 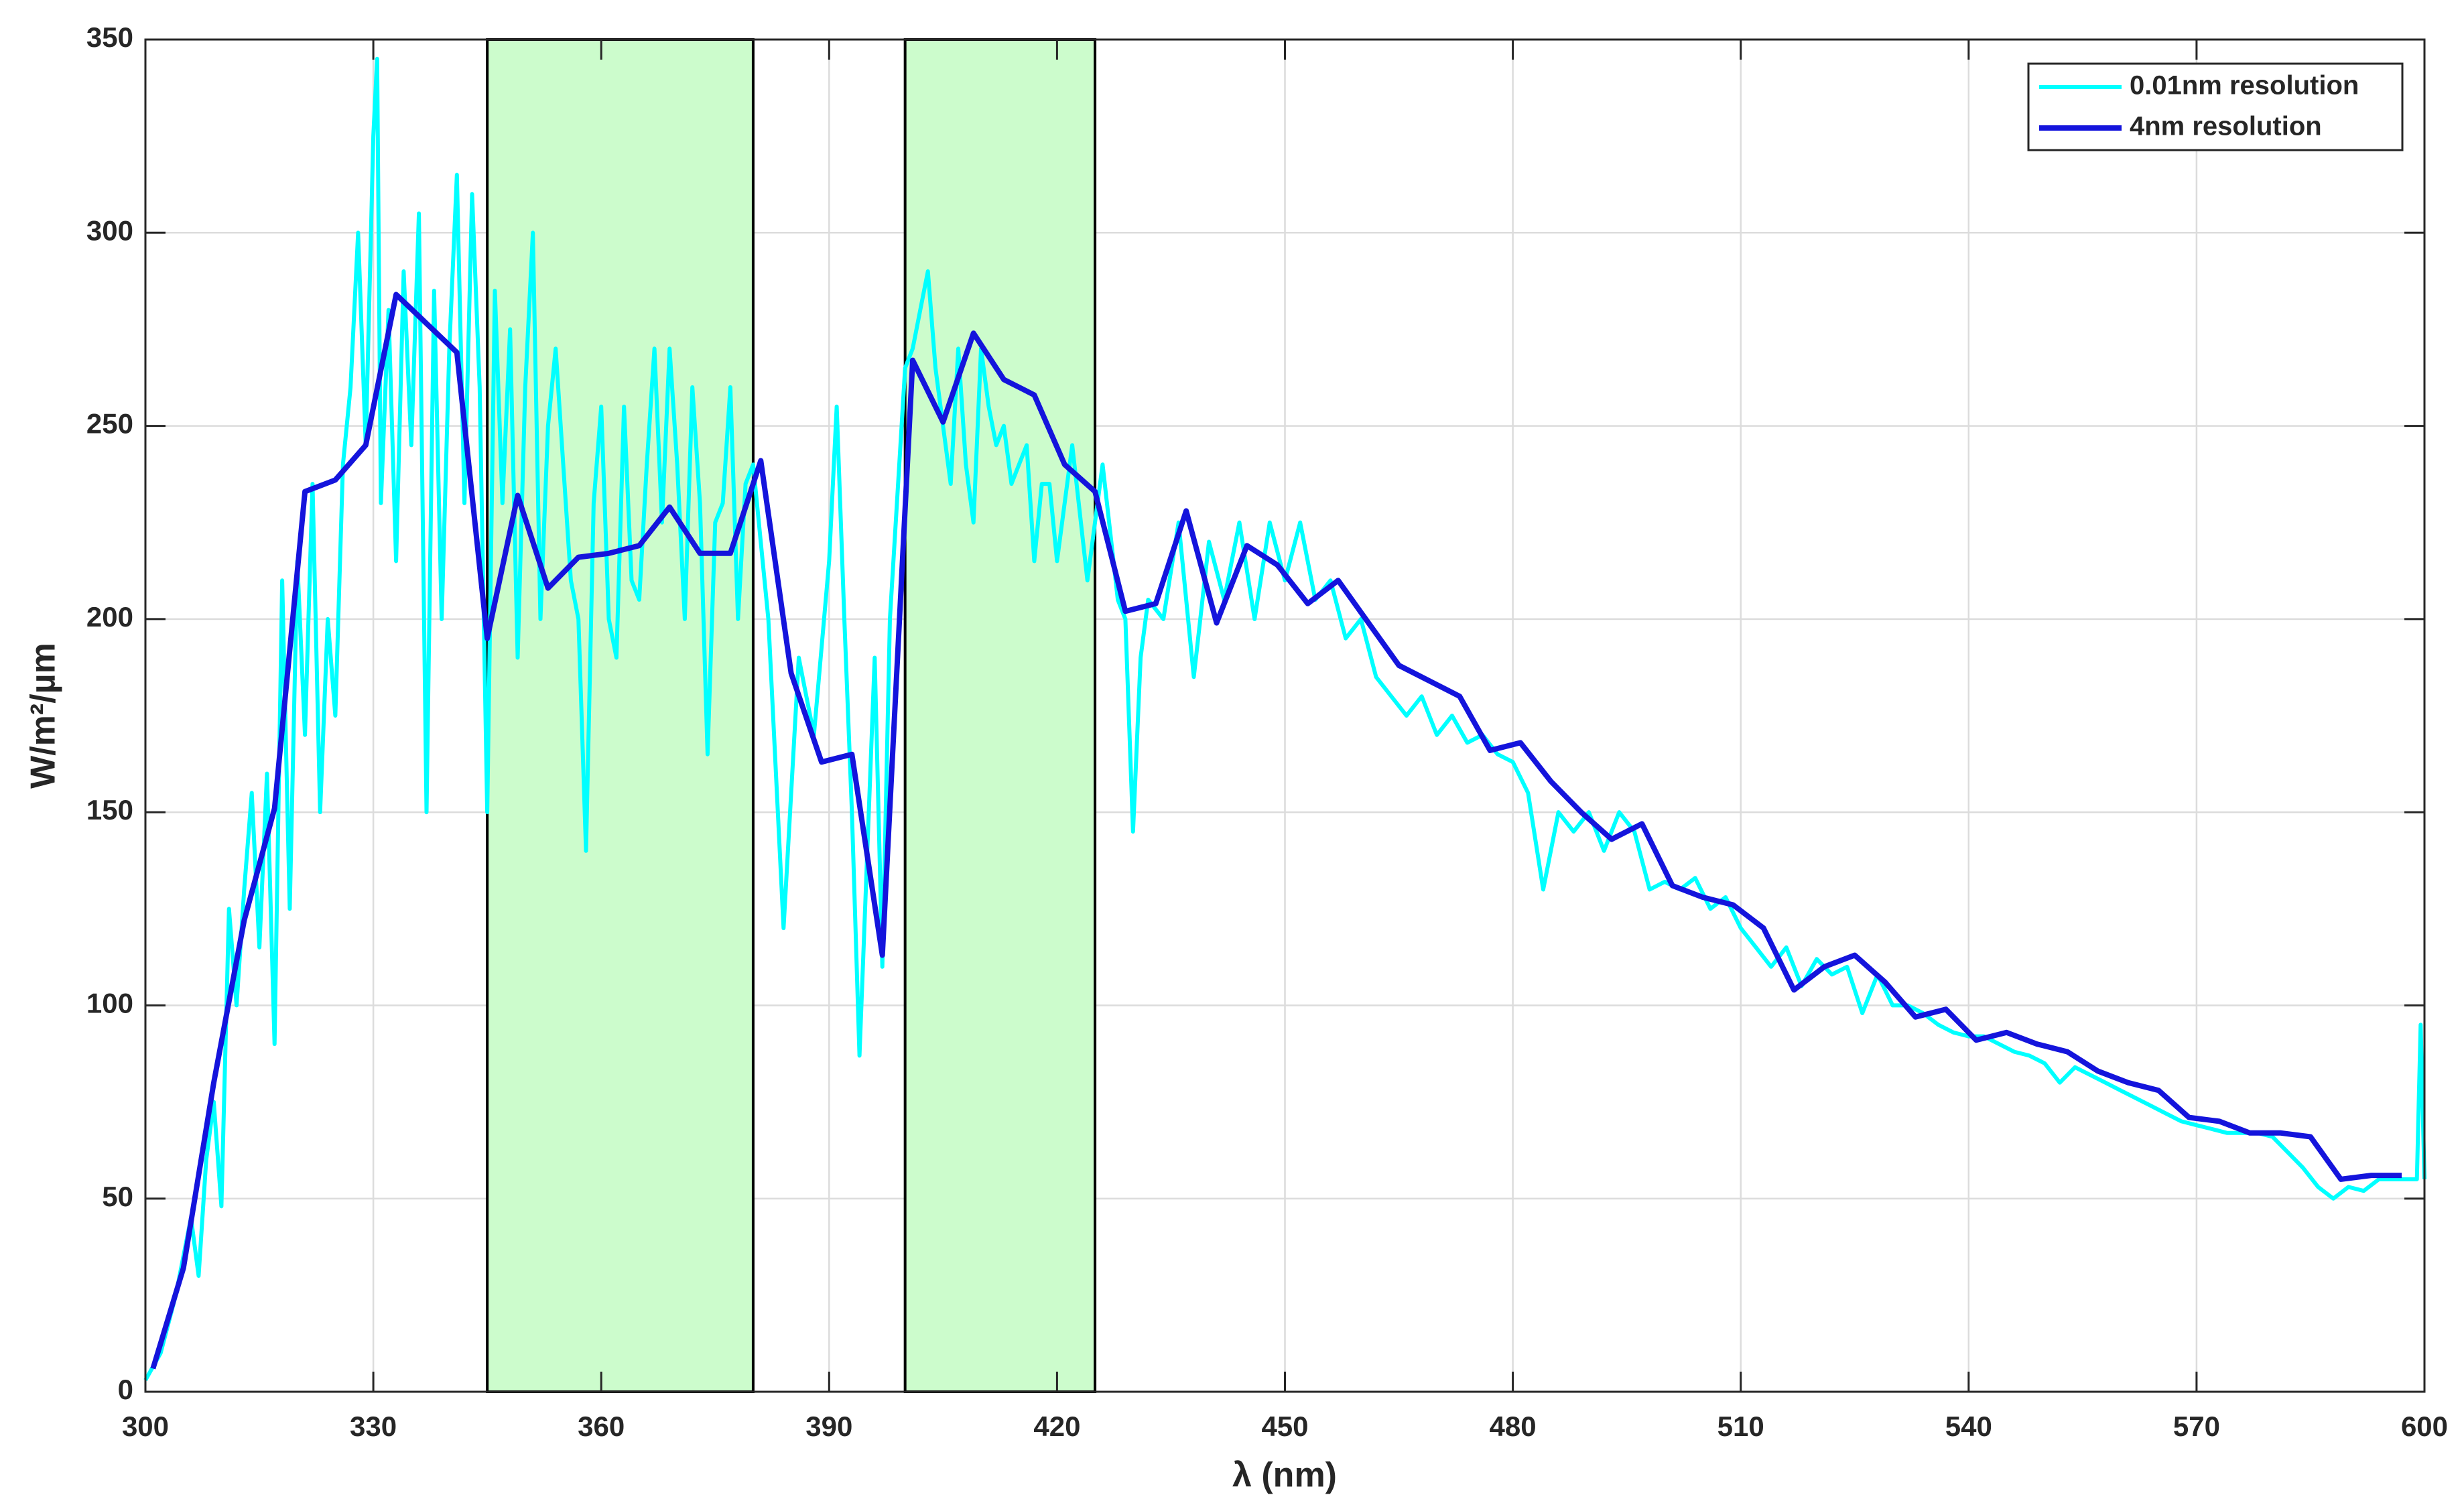 I want to click on y-tick-label: 250, so click(x=109, y=424).